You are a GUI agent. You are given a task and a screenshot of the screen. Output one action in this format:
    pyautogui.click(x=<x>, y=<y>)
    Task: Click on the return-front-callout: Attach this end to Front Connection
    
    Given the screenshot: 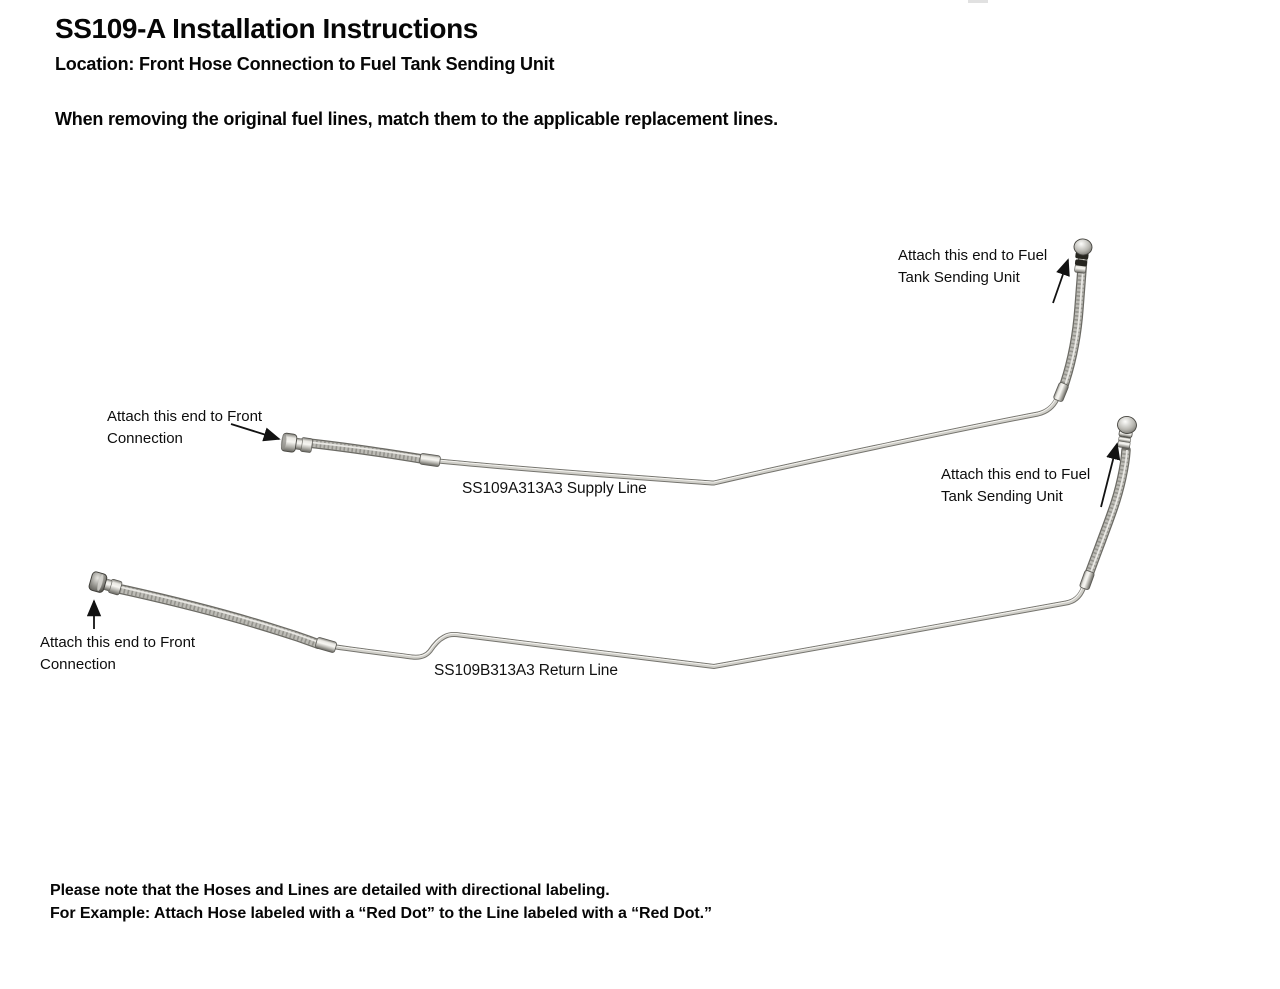 What is the action you would take?
    pyautogui.click(x=117, y=654)
    